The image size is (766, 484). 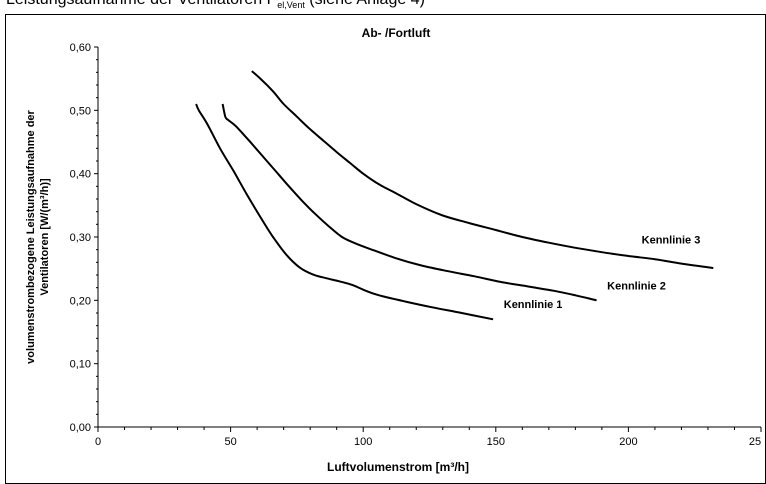 I want to click on series-label-3: Kennlinie 3, so click(x=671, y=240).